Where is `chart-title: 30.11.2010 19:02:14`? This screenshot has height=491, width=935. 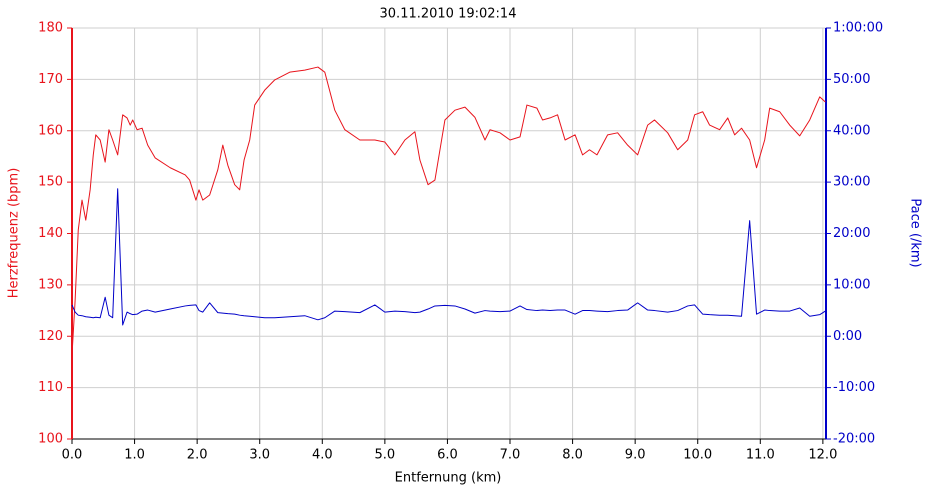 chart-title: 30.11.2010 19:02:14 is located at coordinates (448, 14).